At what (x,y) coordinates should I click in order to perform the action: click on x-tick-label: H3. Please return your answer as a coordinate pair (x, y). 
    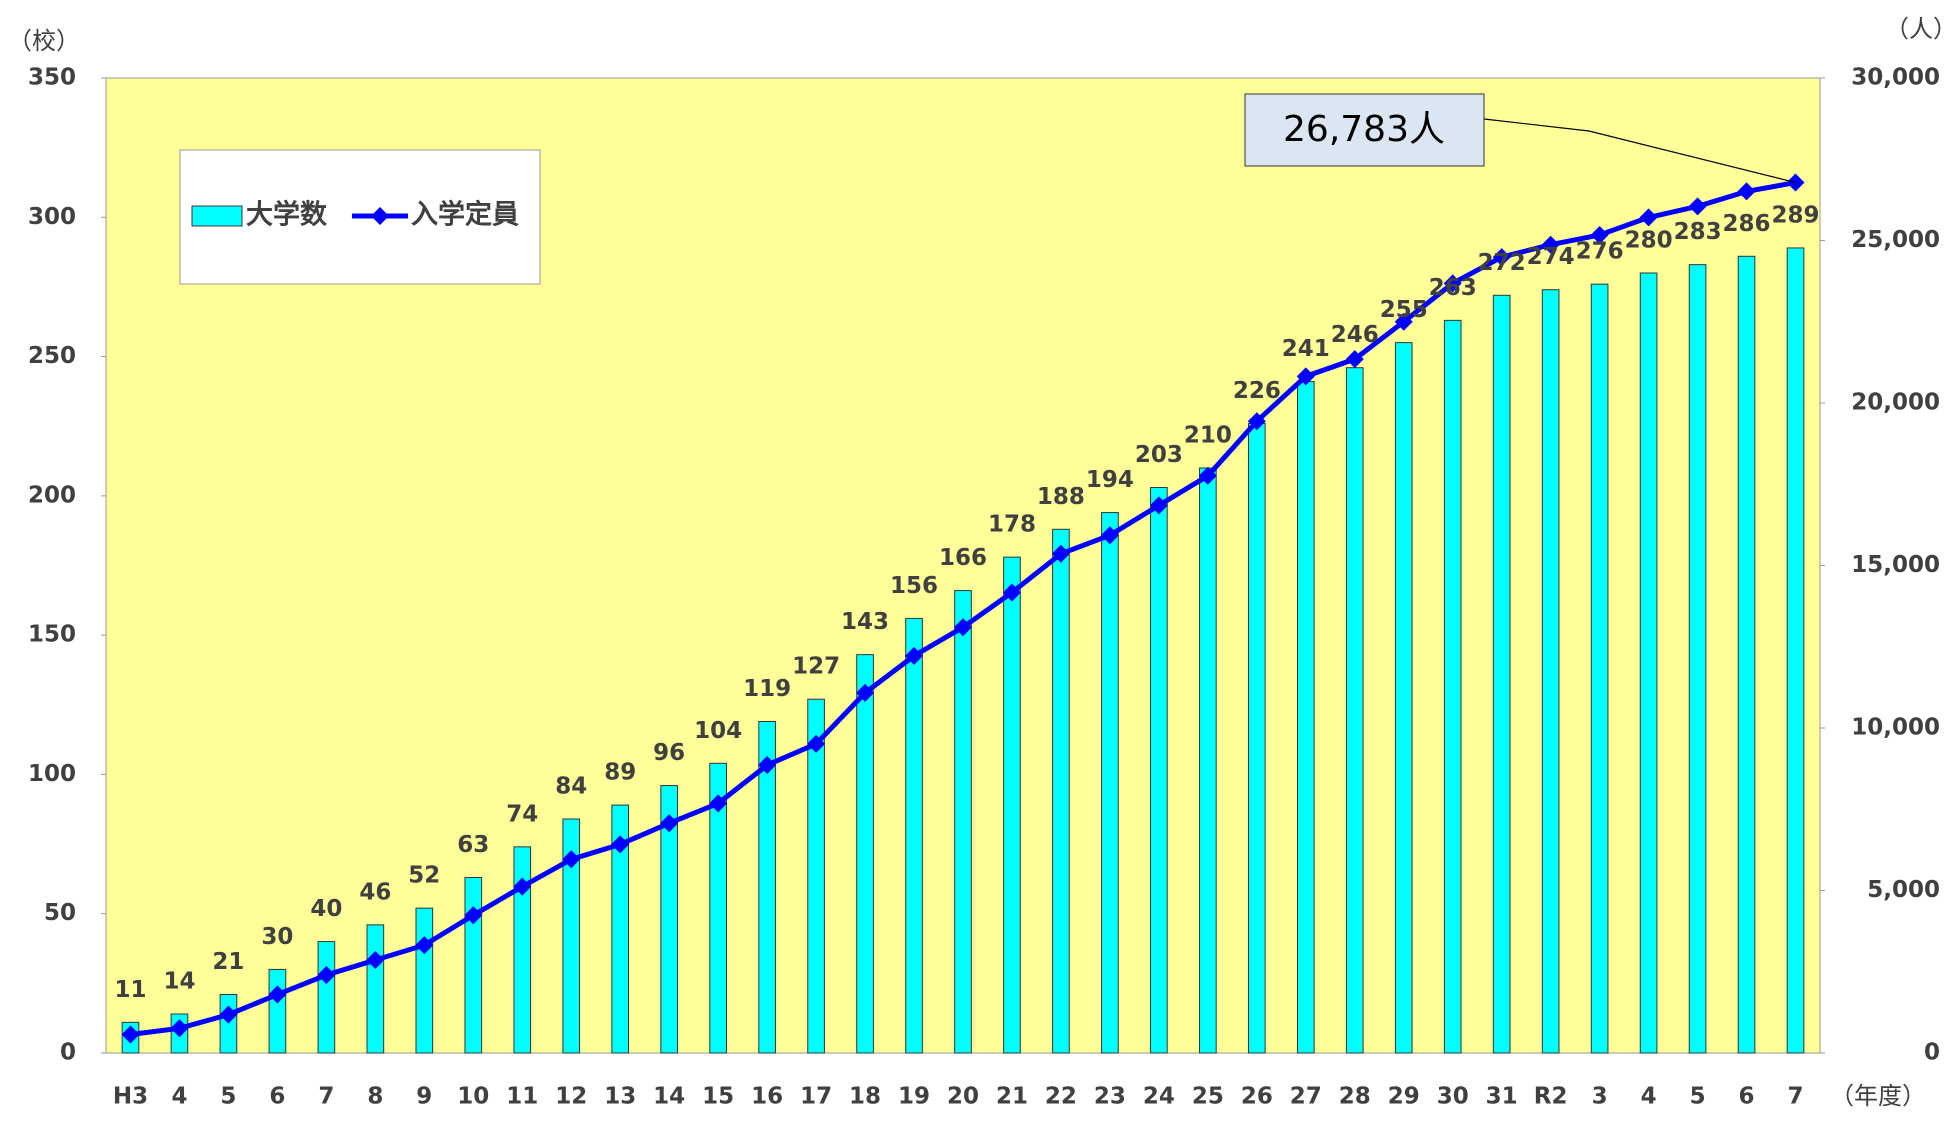
    Looking at the image, I should click on (130, 1097).